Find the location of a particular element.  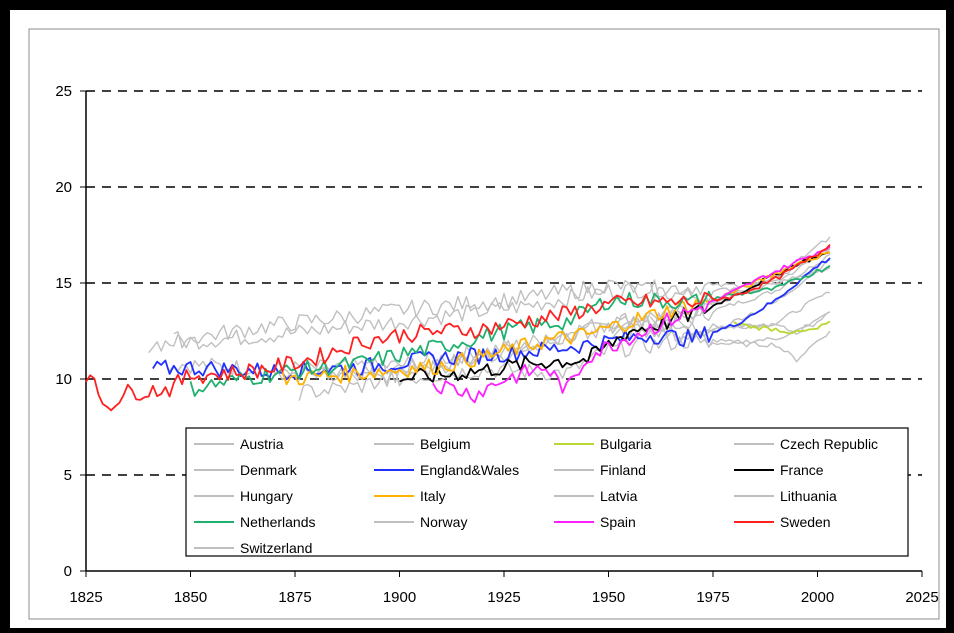

y-tick-label: 15 is located at coordinates (63, 283).